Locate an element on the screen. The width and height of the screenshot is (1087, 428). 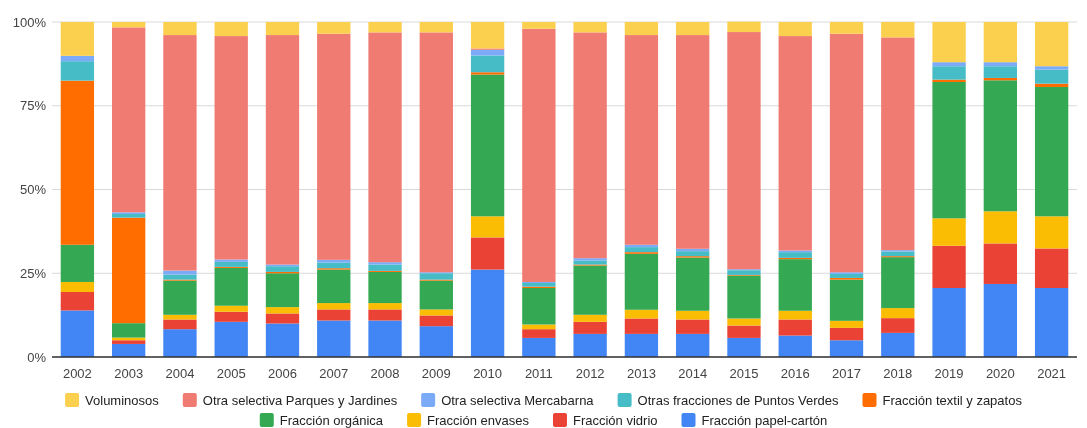
legend-label: Otra selectiva Parques y Jardines is located at coordinates (300, 400).